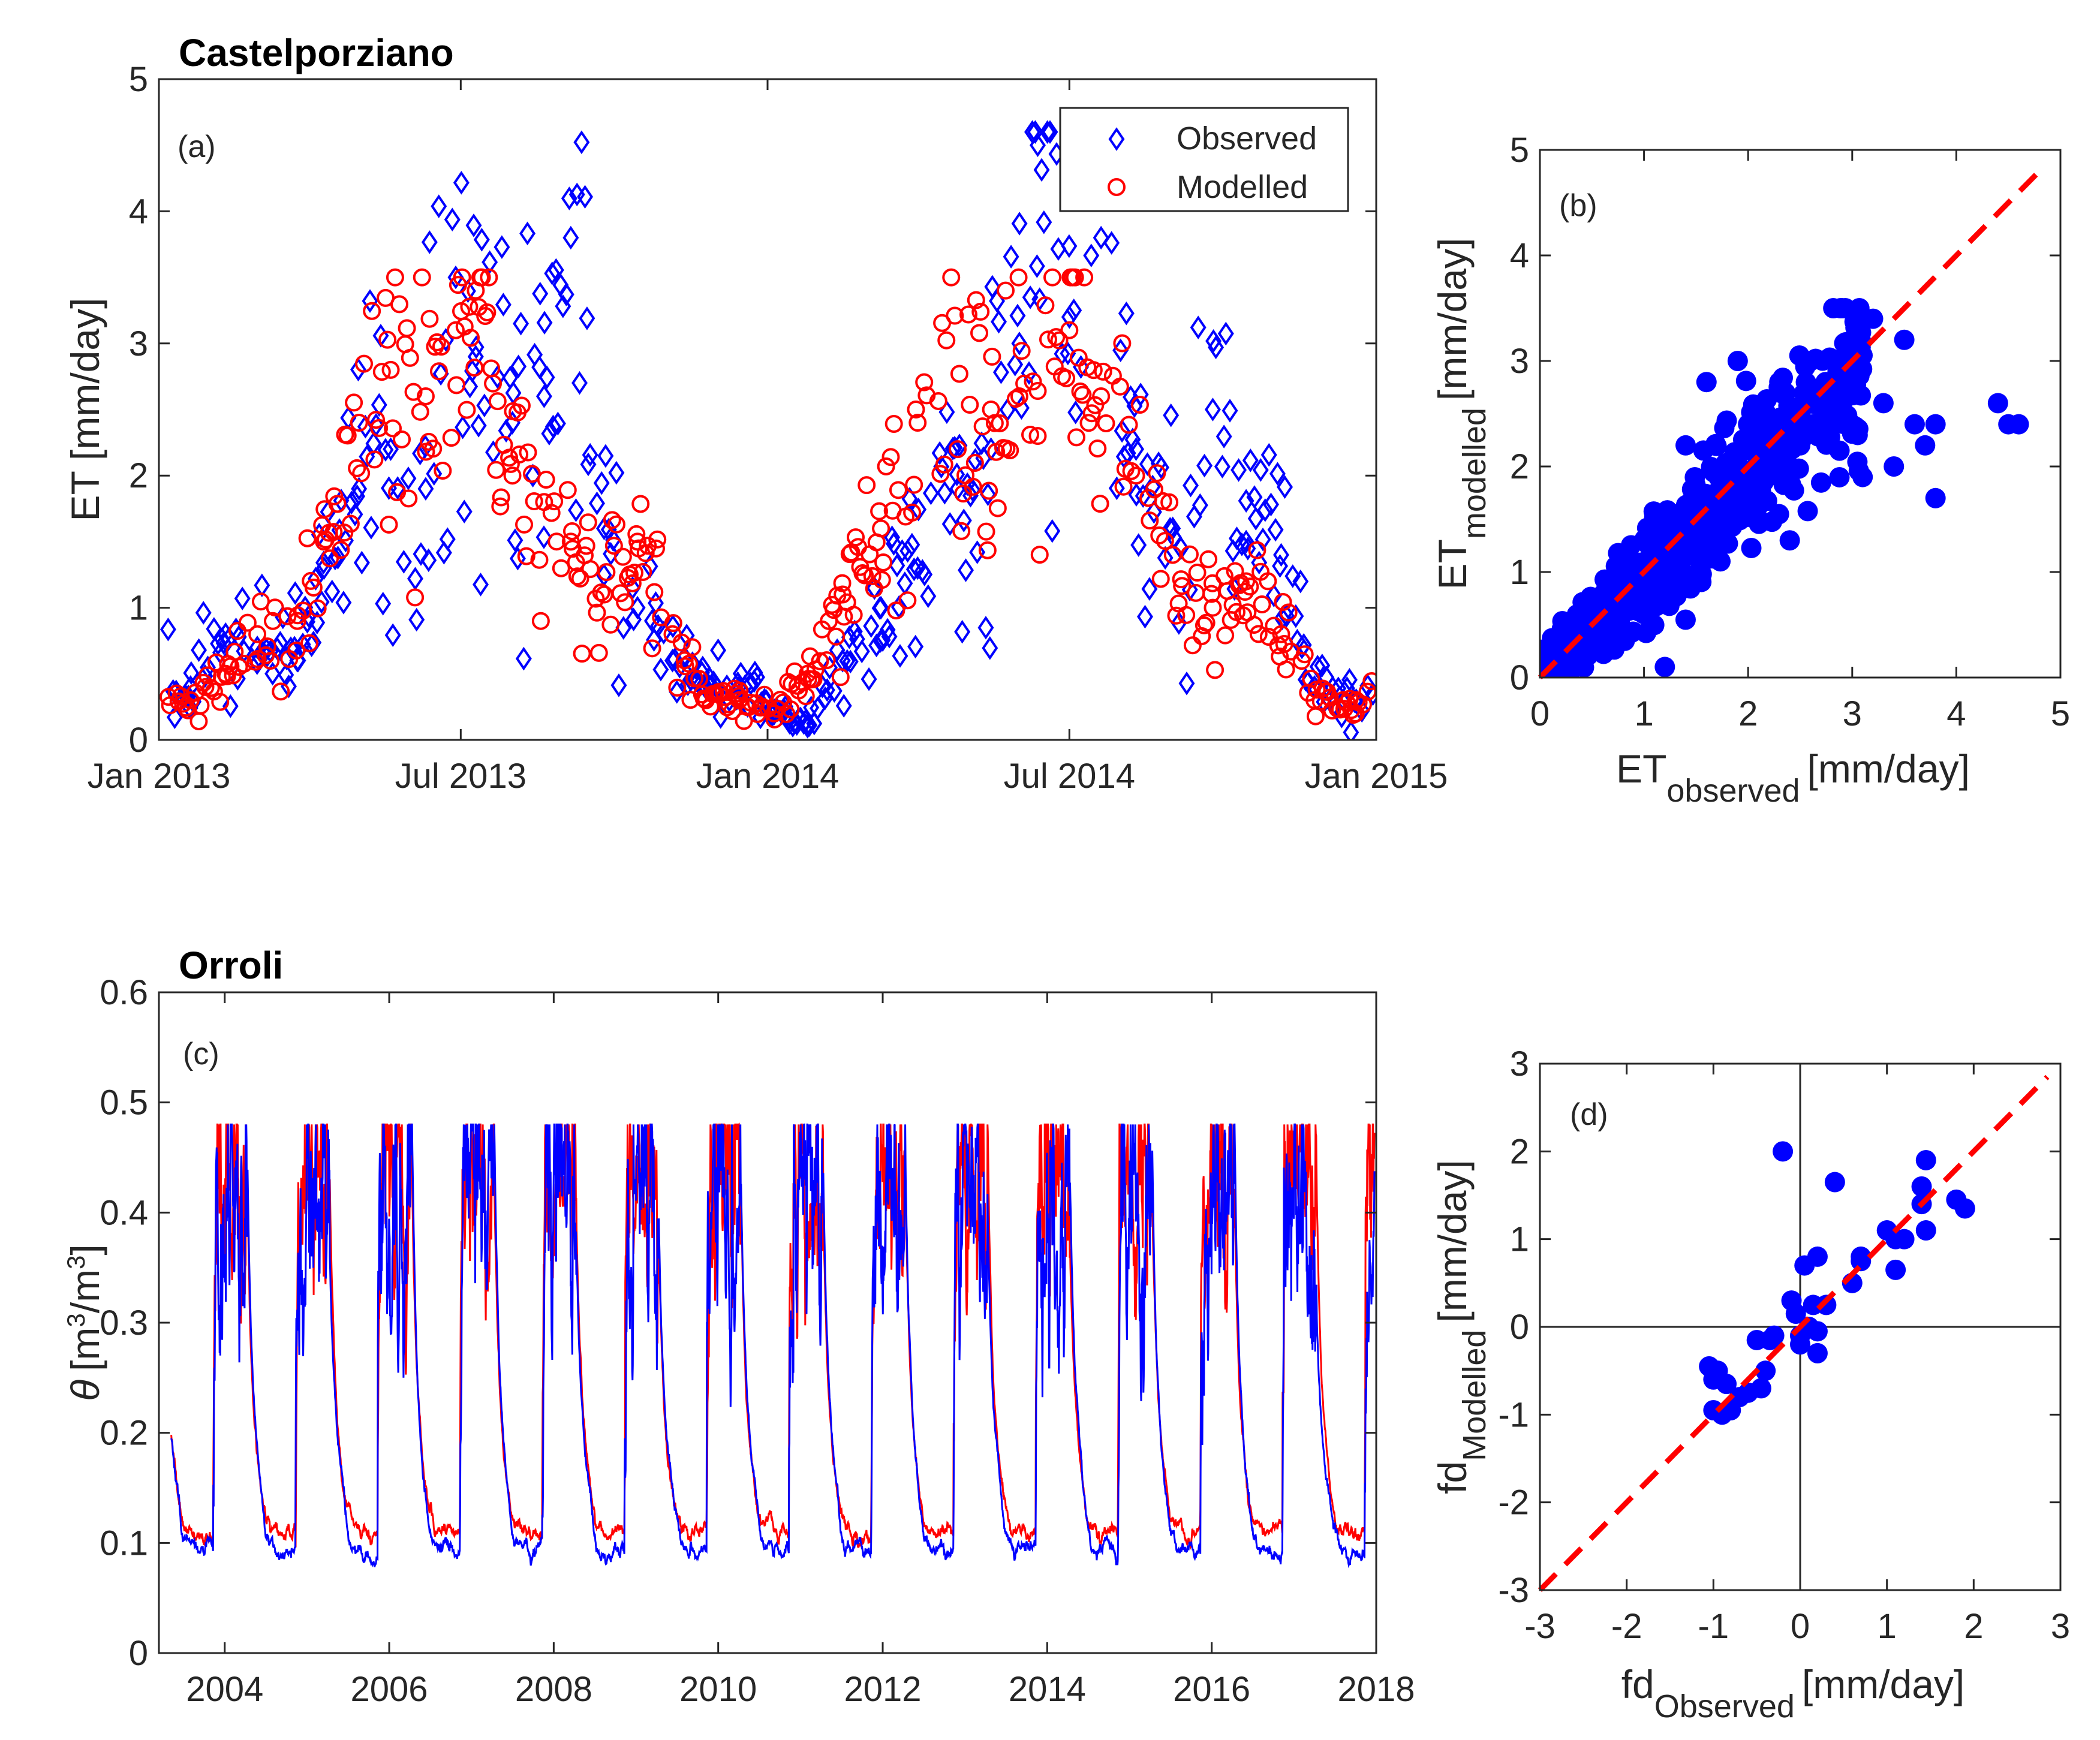 Image resolution: width=2100 pixels, height=1740 pixels. Describe the element at coordinates (1475, 473) in the screenshot. I see `panel-b-ylabel-sub: modelled` at that location.